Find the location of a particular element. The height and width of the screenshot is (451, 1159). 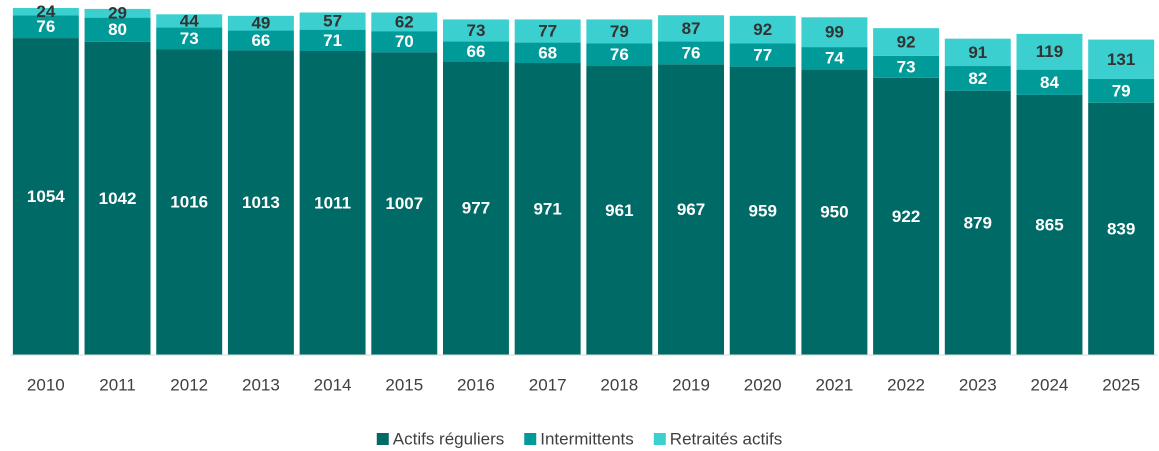

x-tick-label: 2025 is located at coordinates (1121, 384).